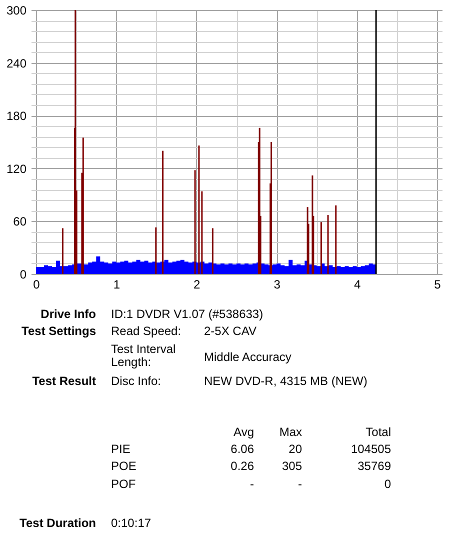 The height and width of the screenshot is (536, 449). Describe the element at coordinates (58, 523) in the screenshot. I see `text: Test Duration` at that location.